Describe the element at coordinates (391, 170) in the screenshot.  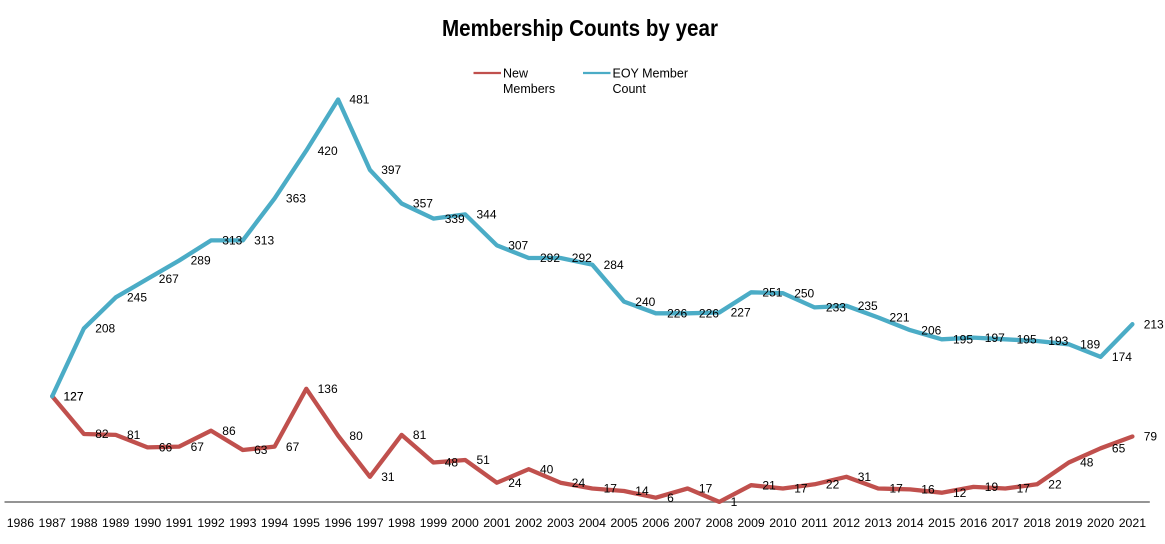
I see `svg-text: 397` at that location.